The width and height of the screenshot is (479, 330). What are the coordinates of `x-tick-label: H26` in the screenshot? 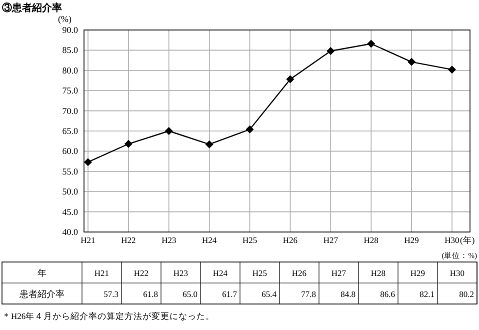 It's located at (290, 240).